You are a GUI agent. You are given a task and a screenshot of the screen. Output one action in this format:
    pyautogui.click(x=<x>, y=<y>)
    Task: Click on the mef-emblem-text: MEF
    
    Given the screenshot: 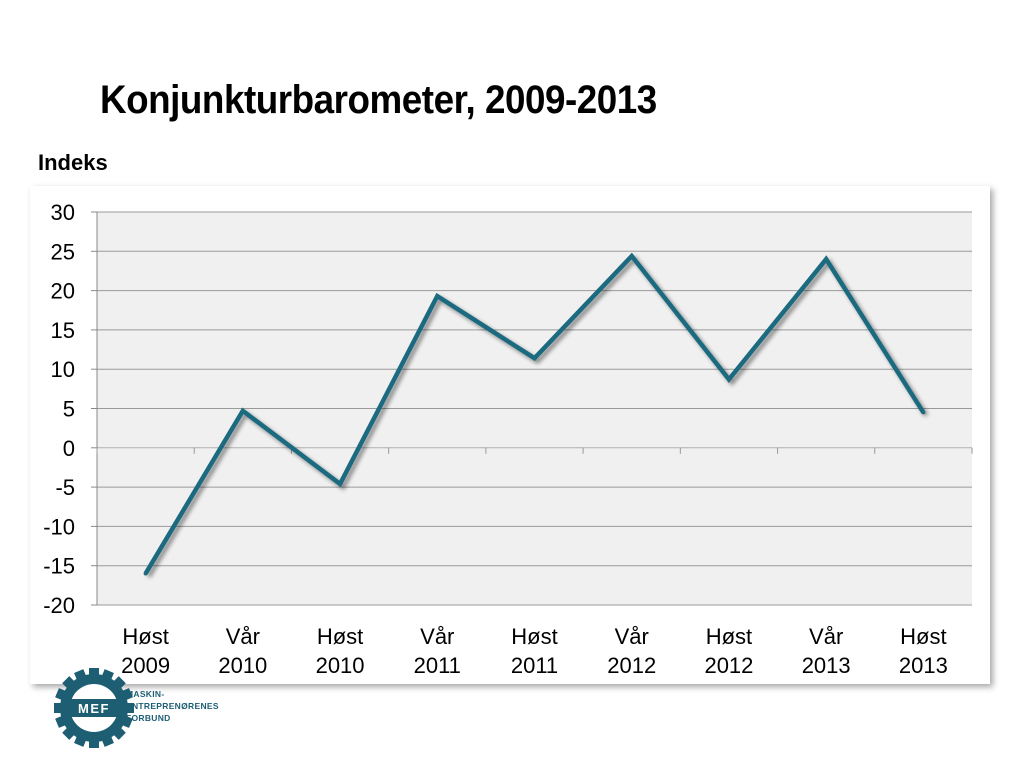 What is the action you would take?
    pyautogui.click(x=94, y=708)
    